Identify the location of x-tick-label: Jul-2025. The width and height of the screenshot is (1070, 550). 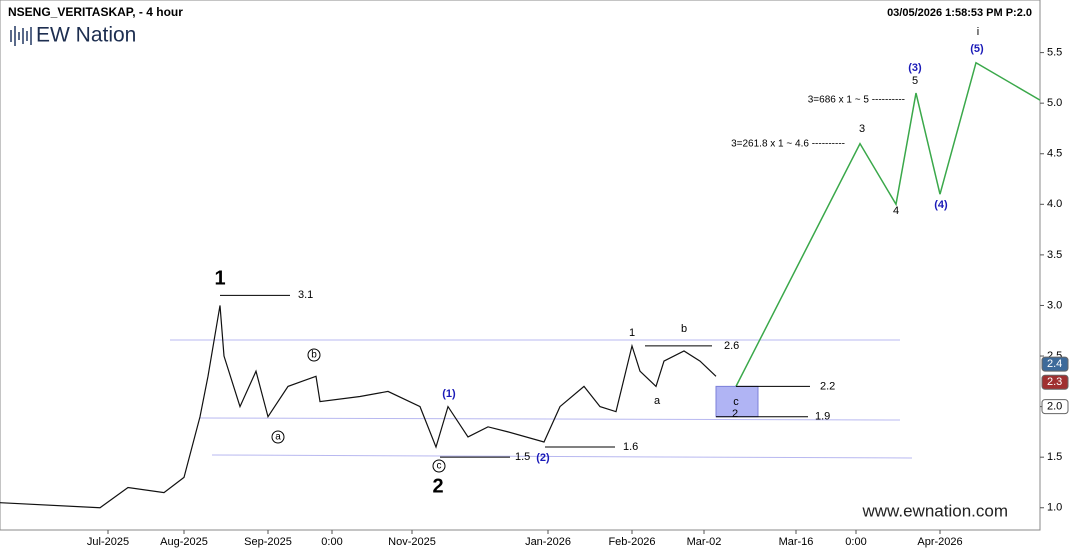
(108, 542).